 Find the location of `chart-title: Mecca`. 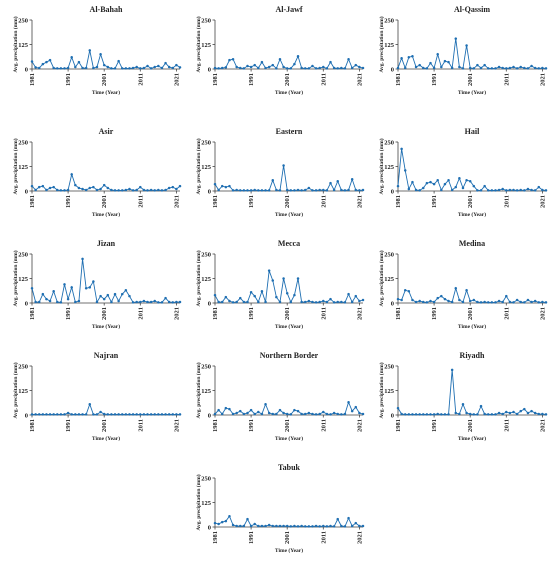

chart-title: Mecca is located at coordinates (289, 243).